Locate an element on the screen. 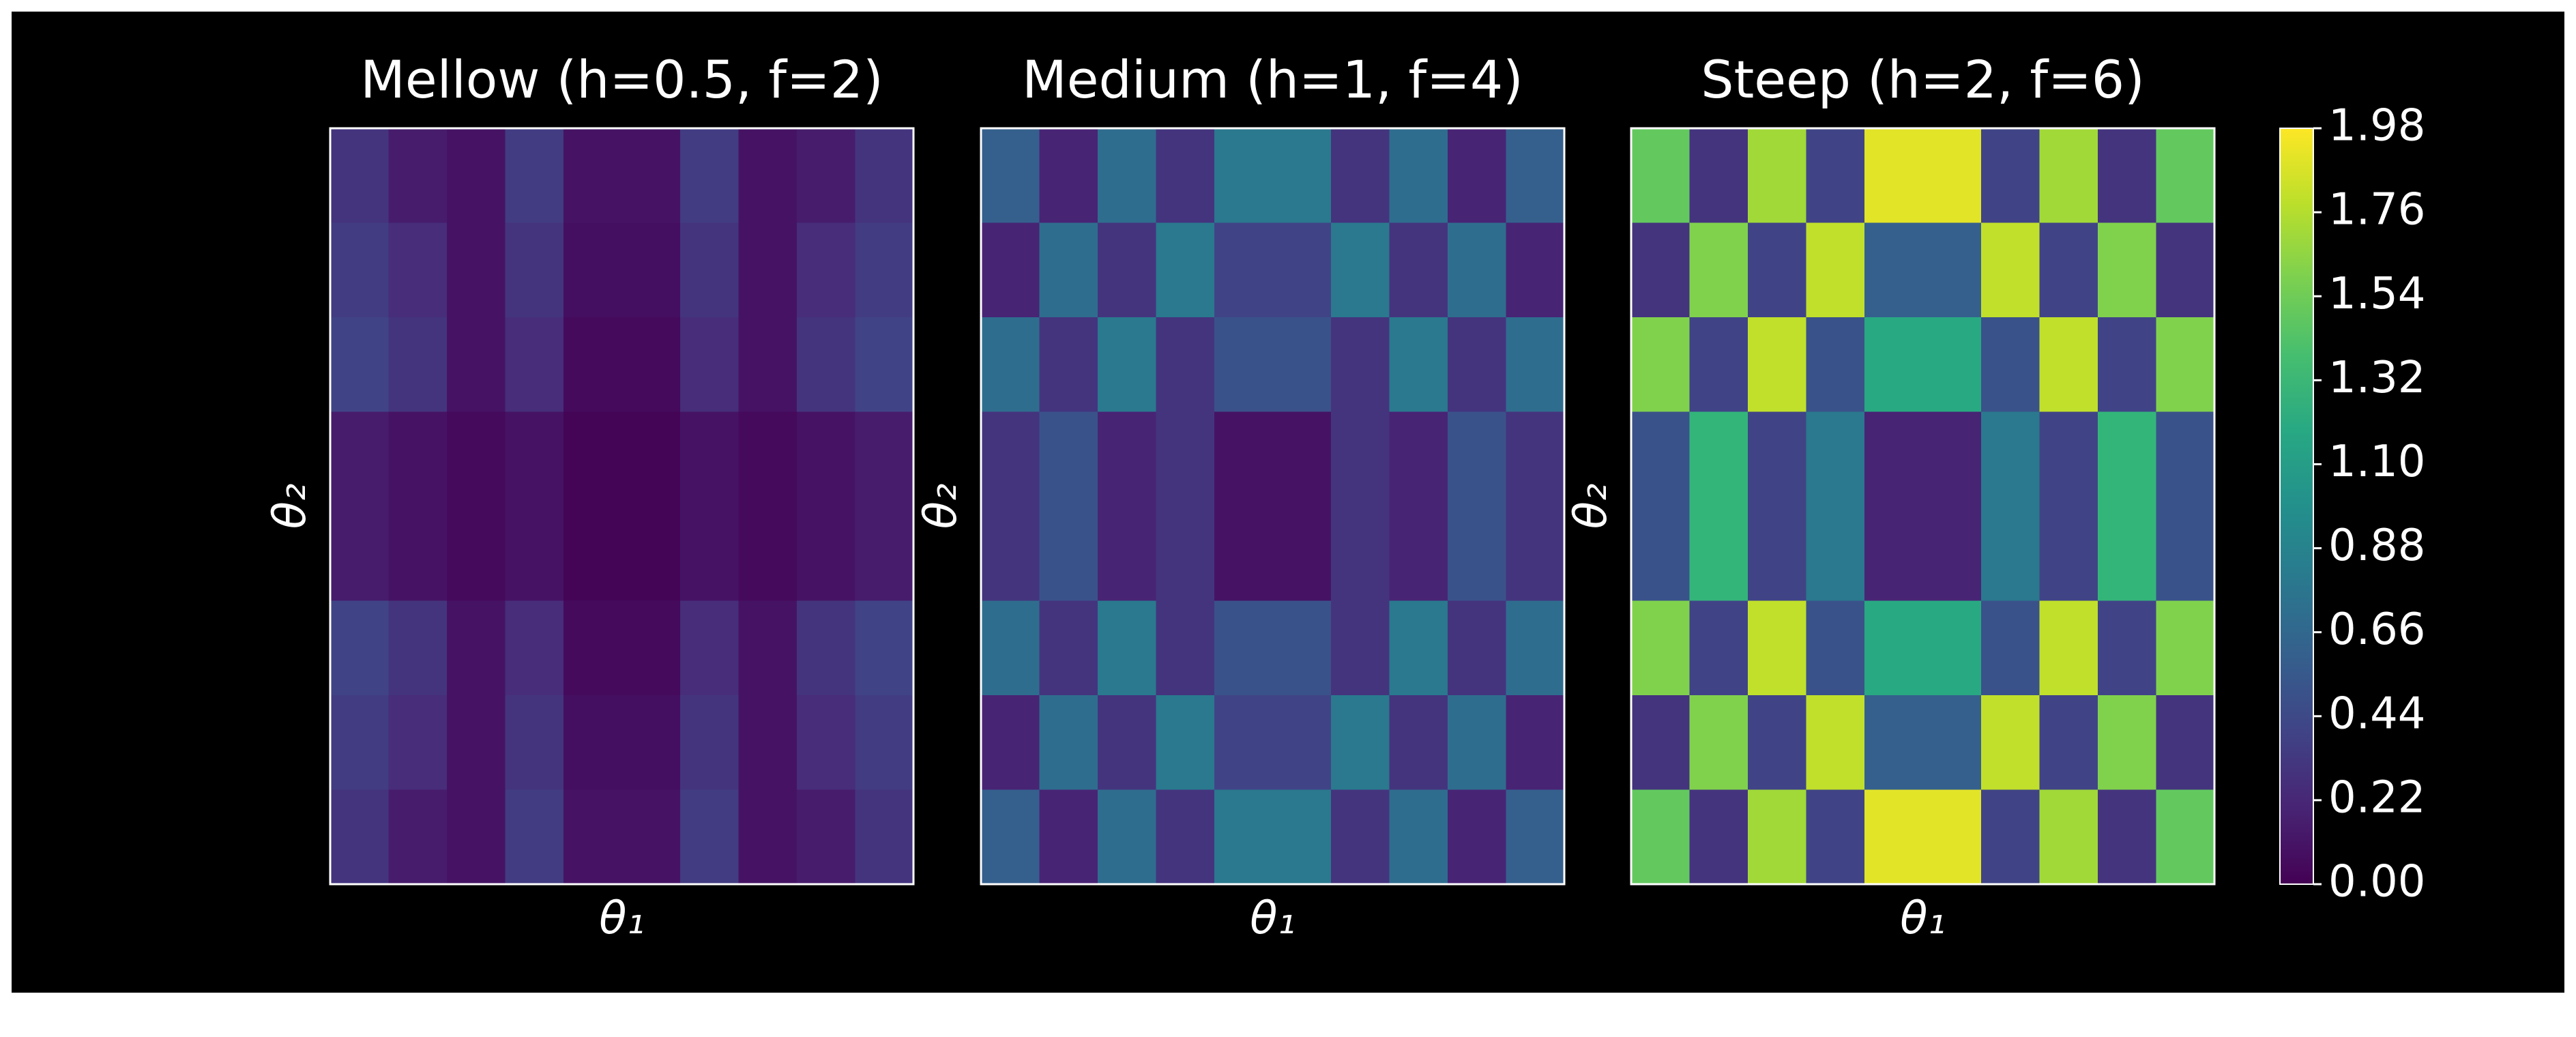  colorbar-tick-label: 1.32 is located at coordinates (2377, 378).